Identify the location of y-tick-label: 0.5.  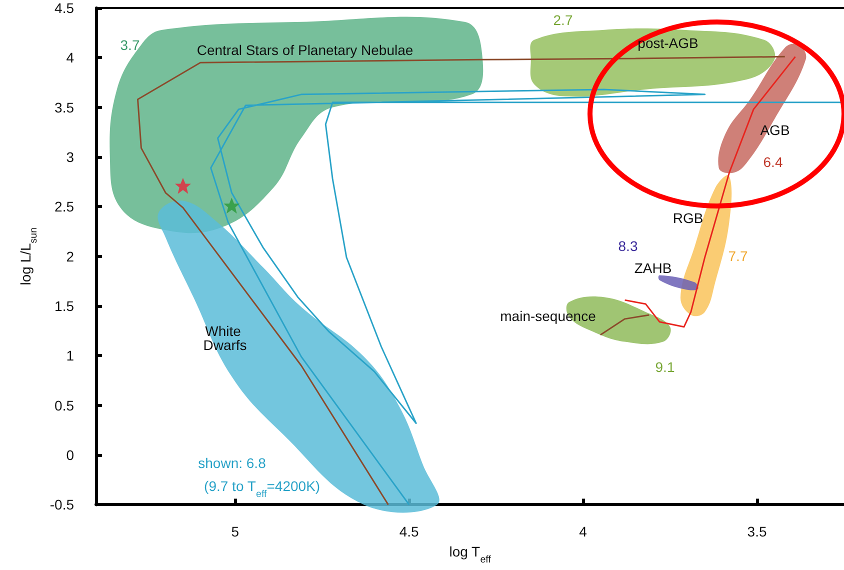
(64, 405).